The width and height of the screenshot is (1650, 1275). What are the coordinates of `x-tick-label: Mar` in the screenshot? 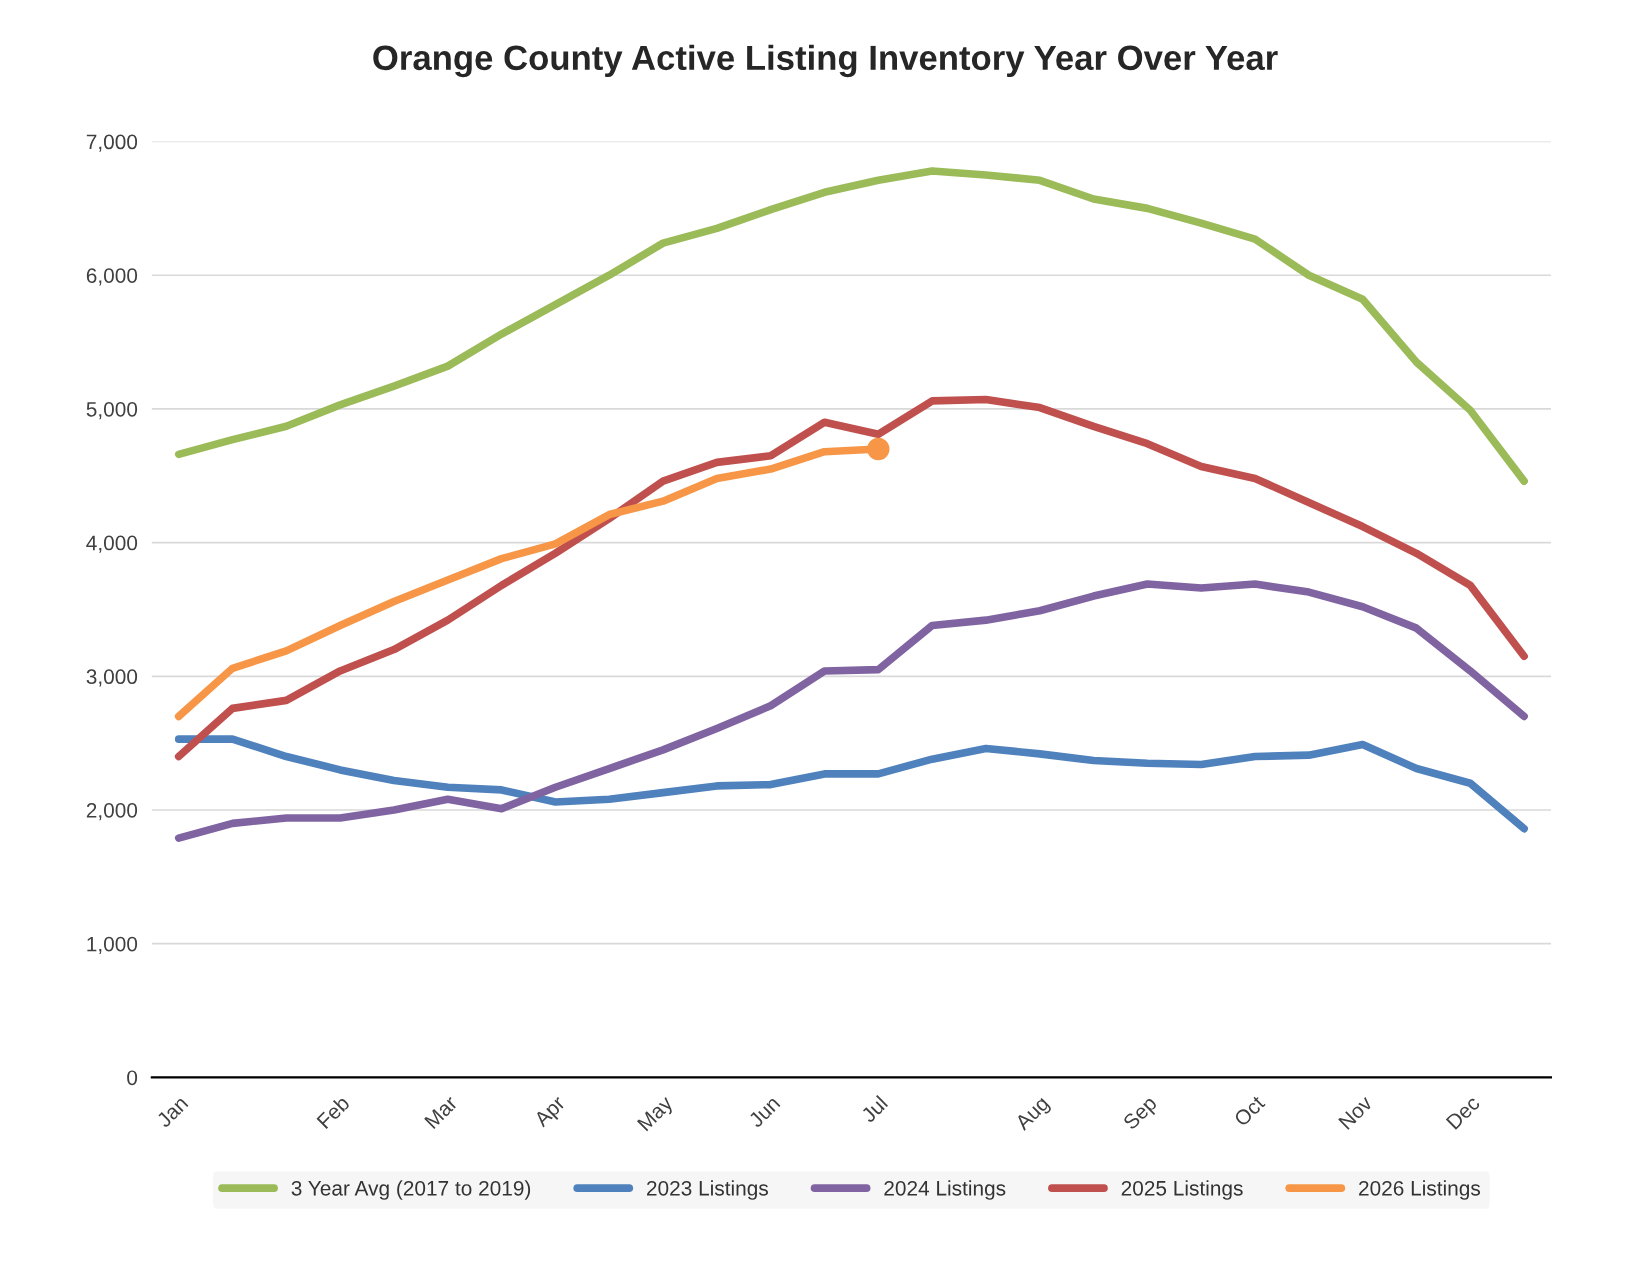 It's located at (441, 1112).